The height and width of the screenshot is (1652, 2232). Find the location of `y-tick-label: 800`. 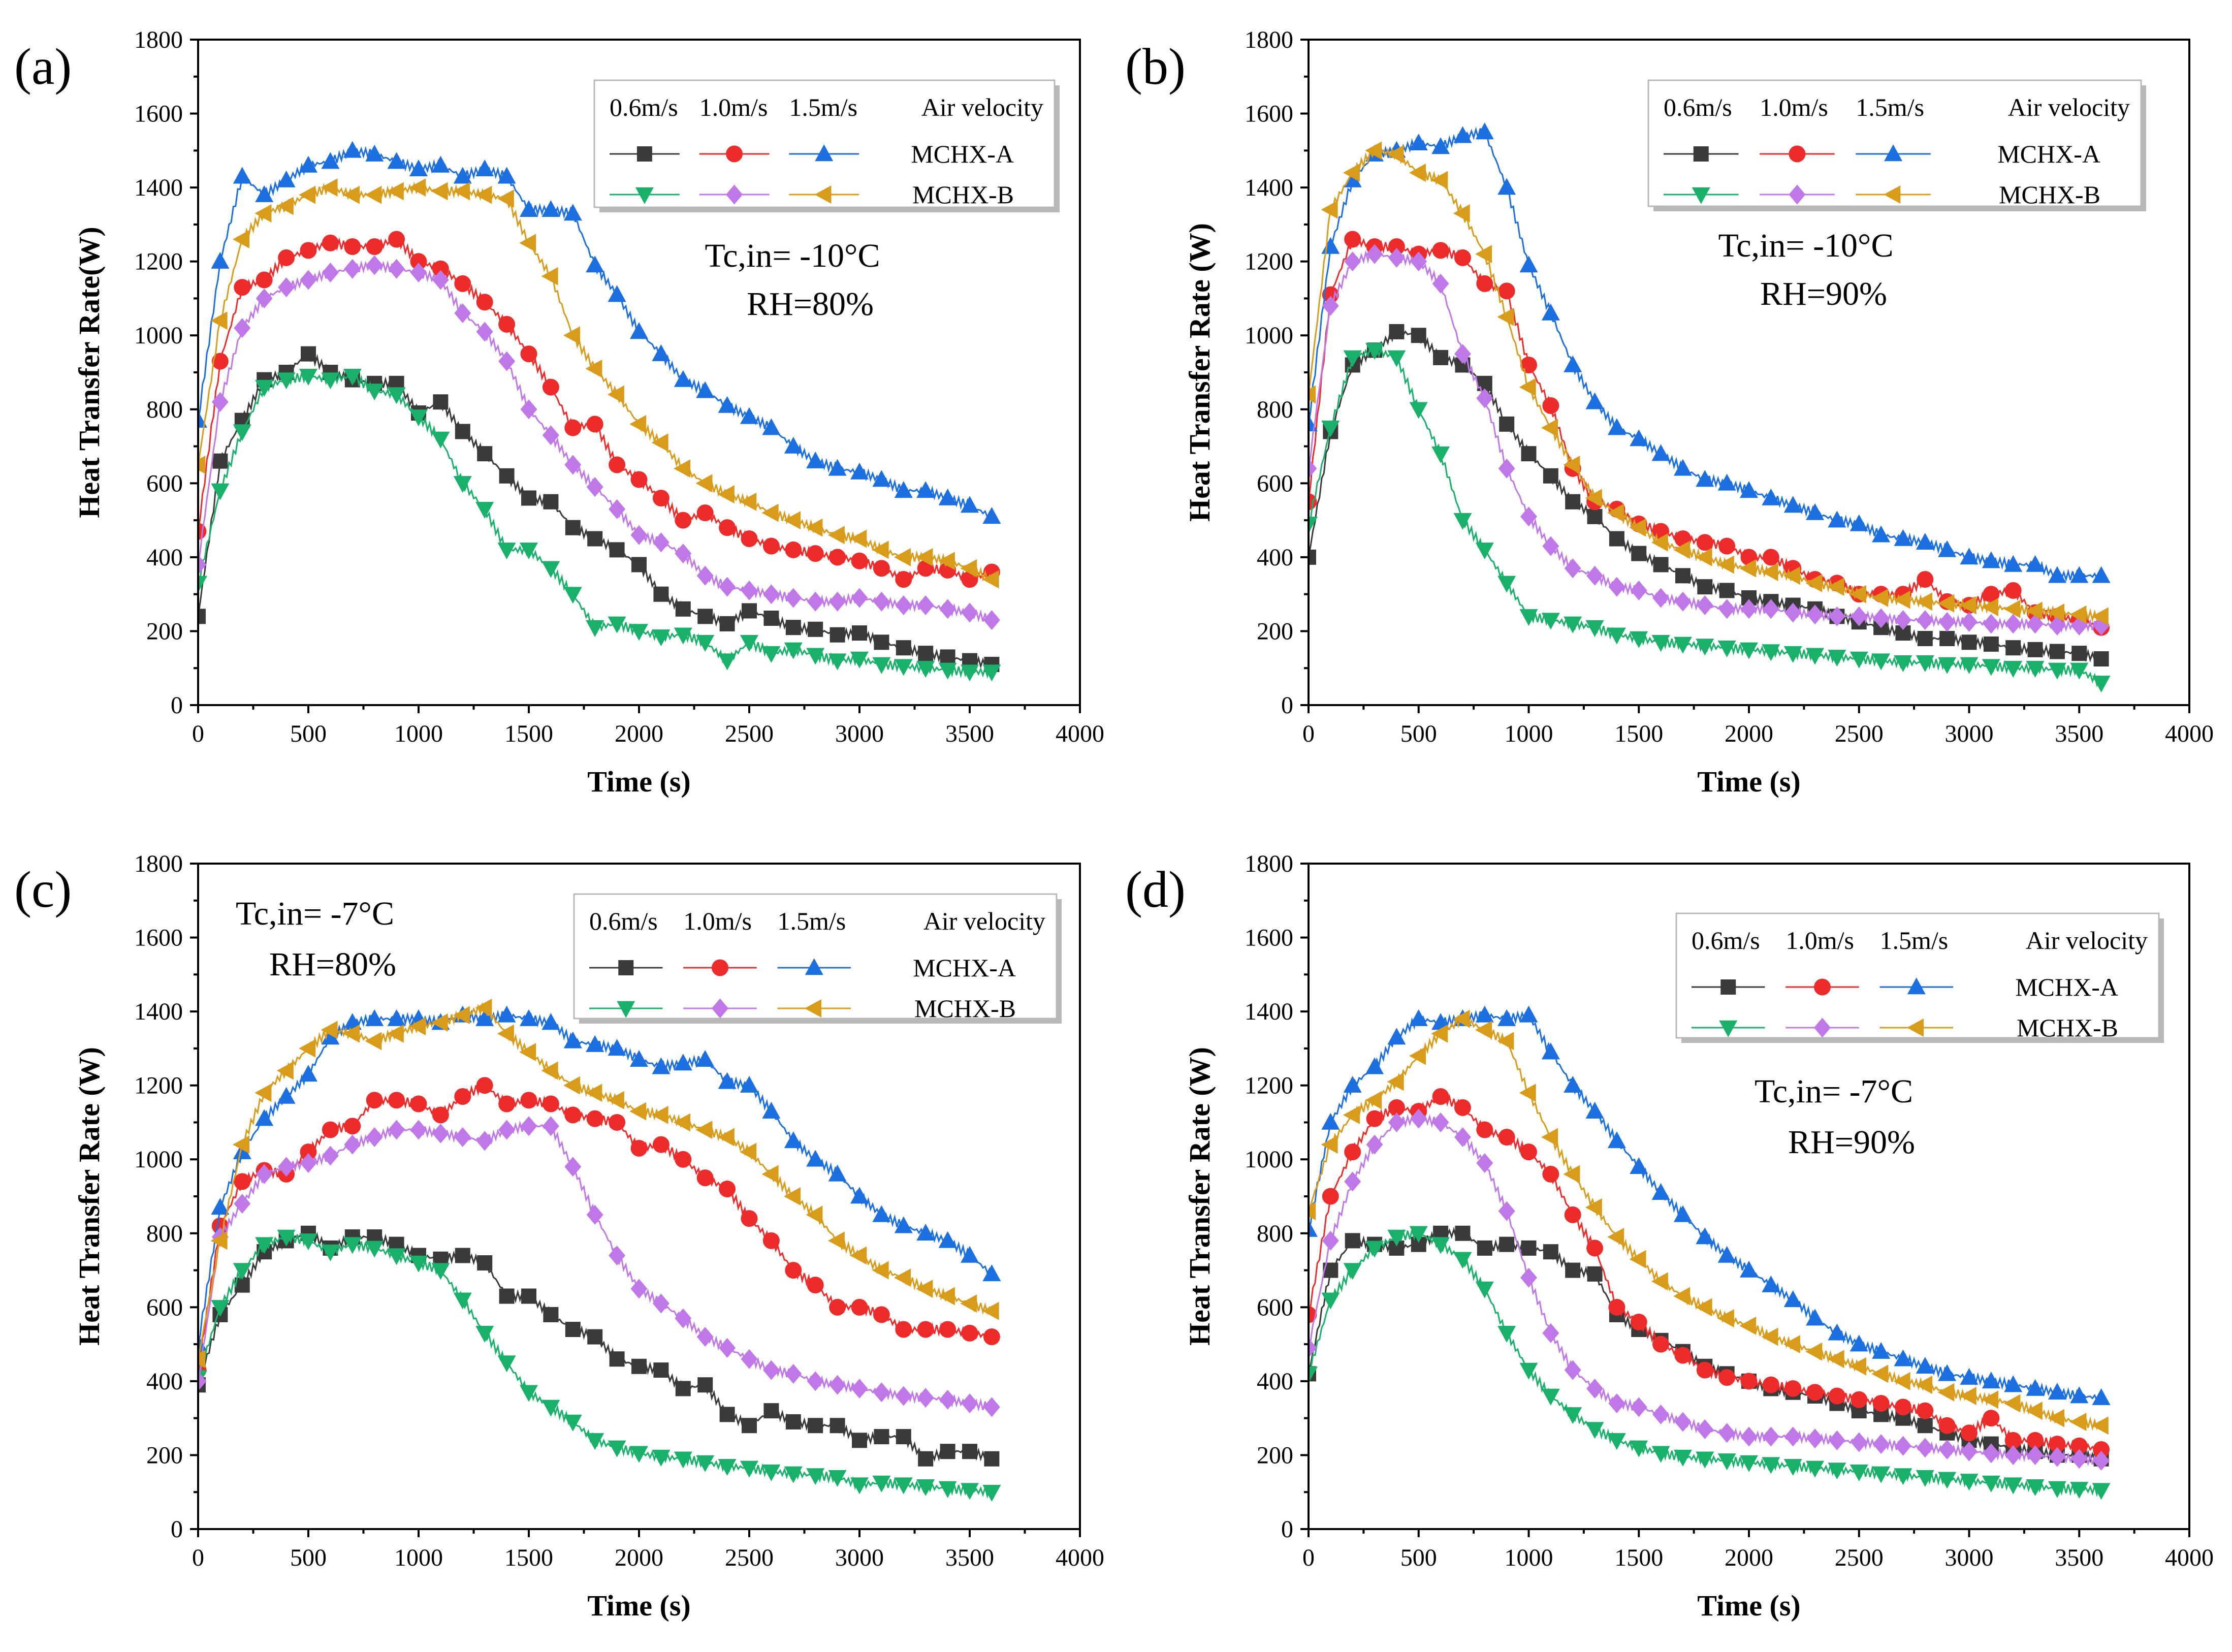

y-tick-label: 800 is located at coordinates (1275, 1233).